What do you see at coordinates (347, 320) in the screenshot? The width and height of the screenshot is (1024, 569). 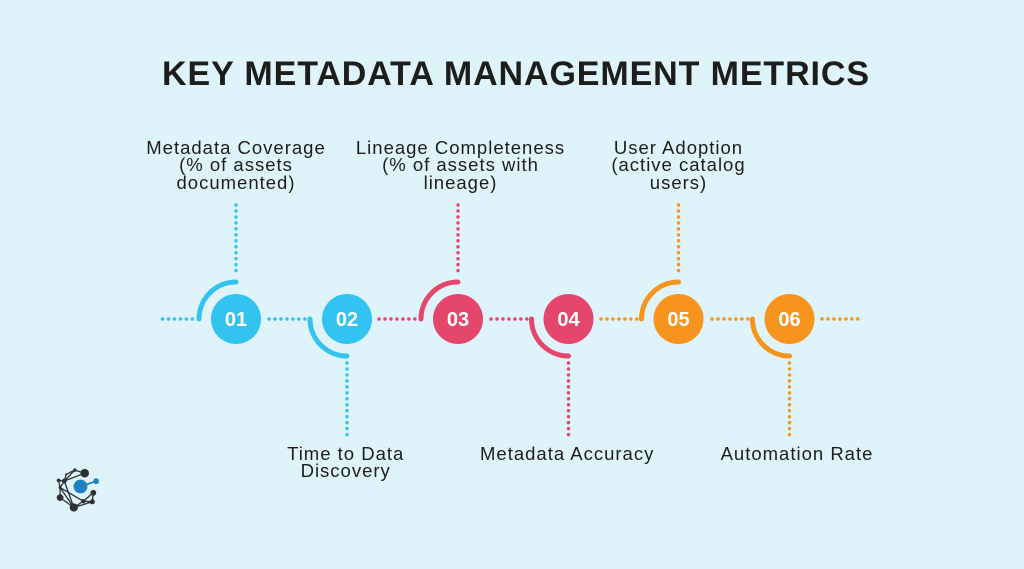 I see `svg-text: 02` at bounding box center [347, 320].